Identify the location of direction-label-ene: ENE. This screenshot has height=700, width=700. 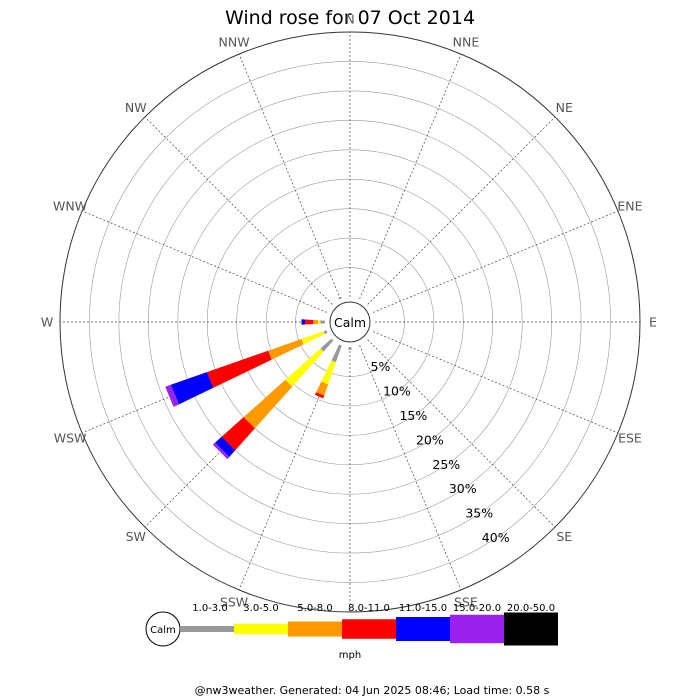
(629, 206).